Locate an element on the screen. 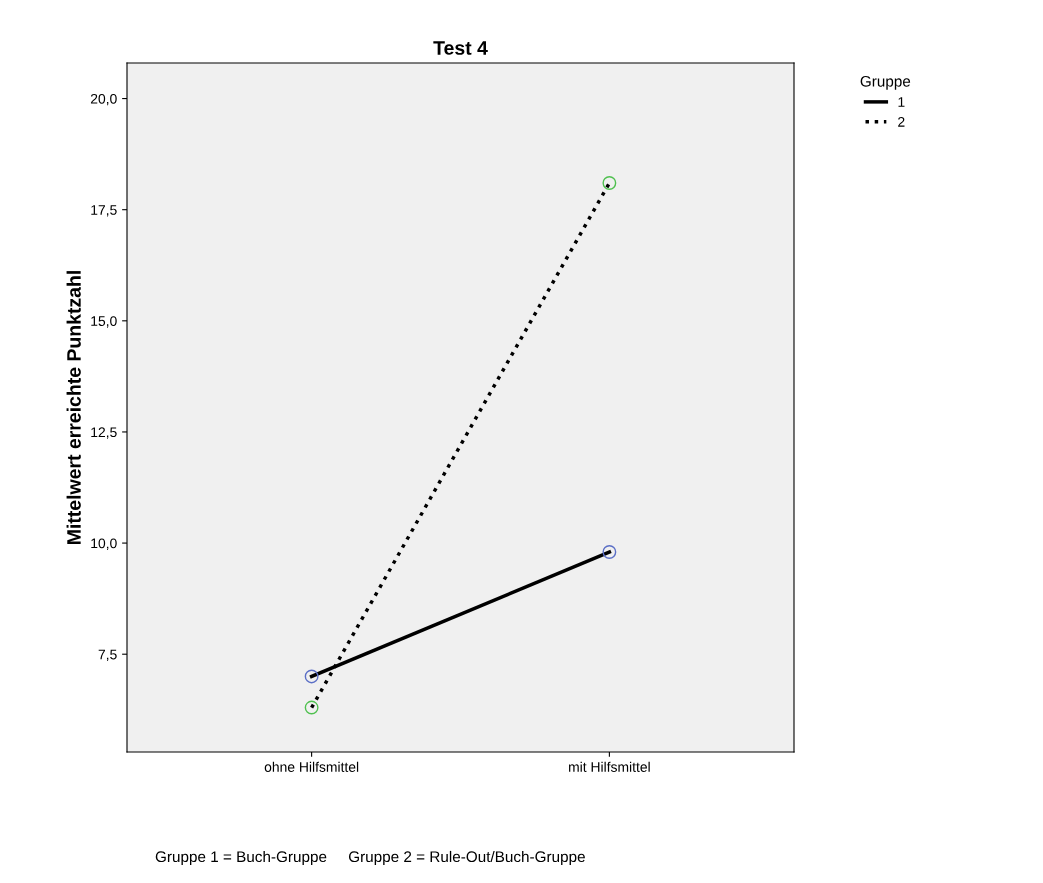 The width and height of the screenshot is (1043, 883). y-tick-label: 10,0 is located at coordinates (104, 544).